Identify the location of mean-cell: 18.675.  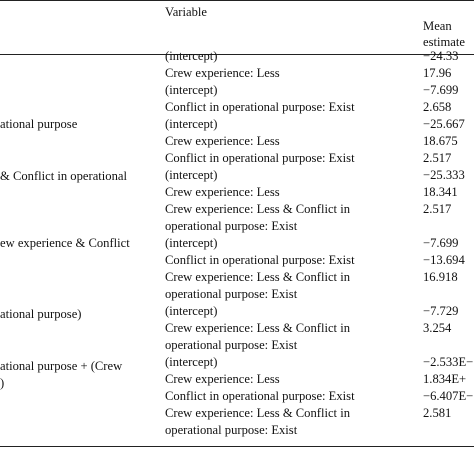
(440, 141).